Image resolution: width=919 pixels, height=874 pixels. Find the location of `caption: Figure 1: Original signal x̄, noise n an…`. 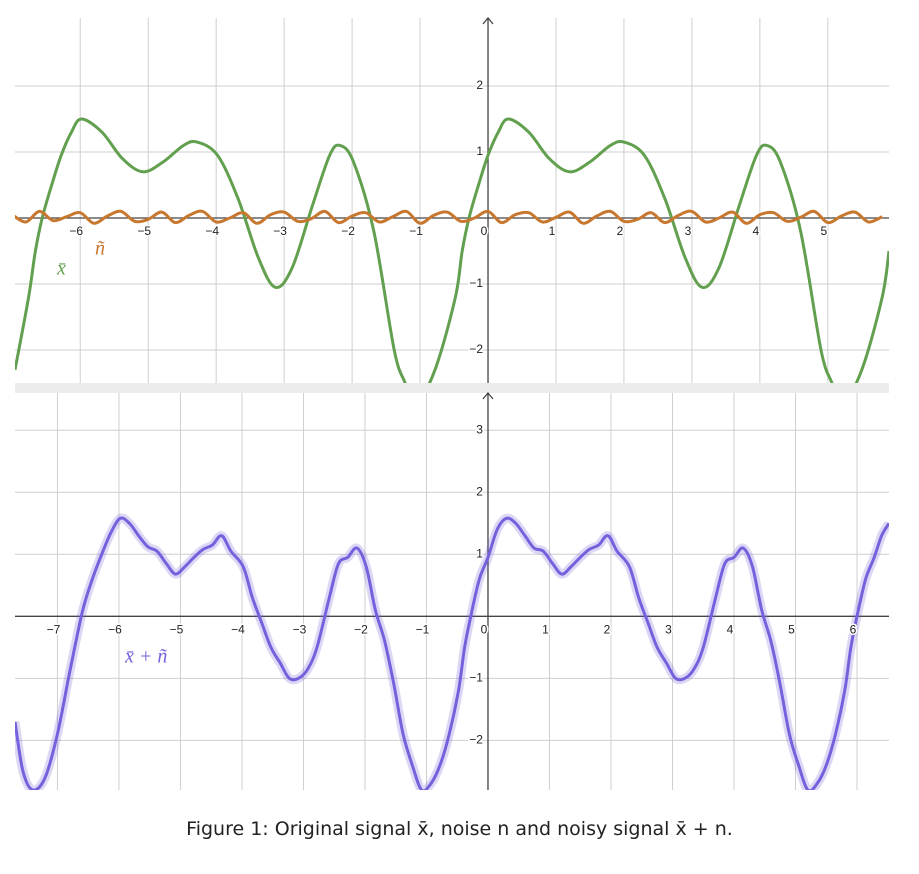

caption: Figure 1: Original signal x̄, noise n an… is located at coordinates (459, 829).